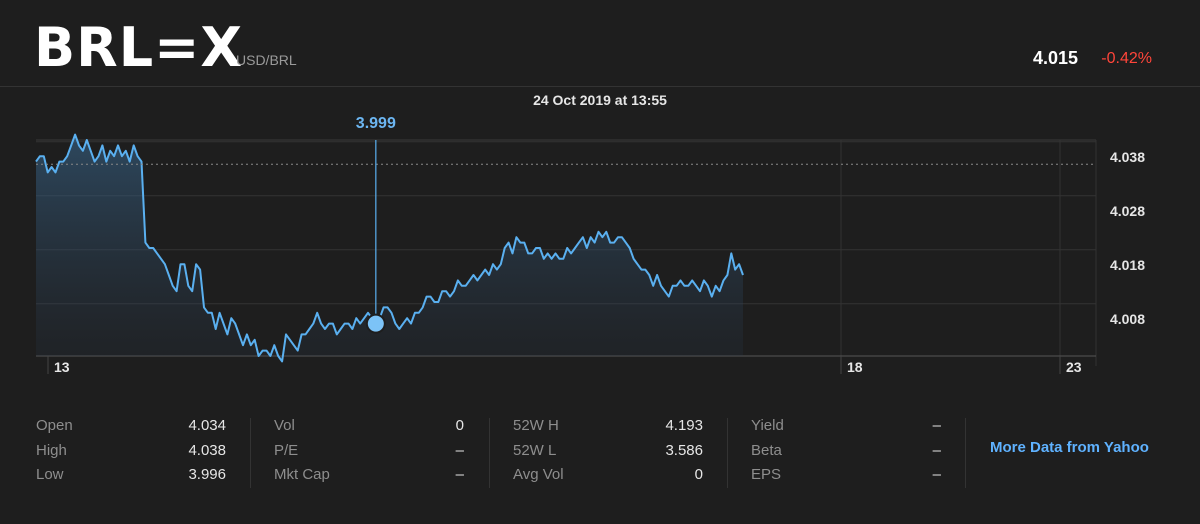 The image size is (1200, 524). Describe the element at coordinates (286, 450) in the screenshot. I see `stat-label: P/E` at that location.